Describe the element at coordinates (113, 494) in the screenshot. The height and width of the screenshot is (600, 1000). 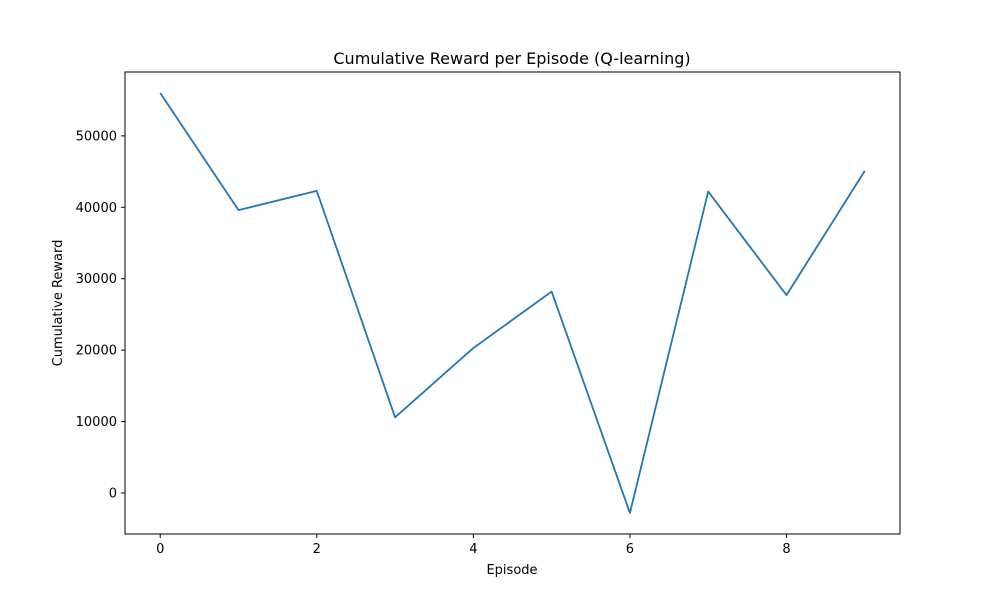
I see `y-tick-label: 0` at that location.